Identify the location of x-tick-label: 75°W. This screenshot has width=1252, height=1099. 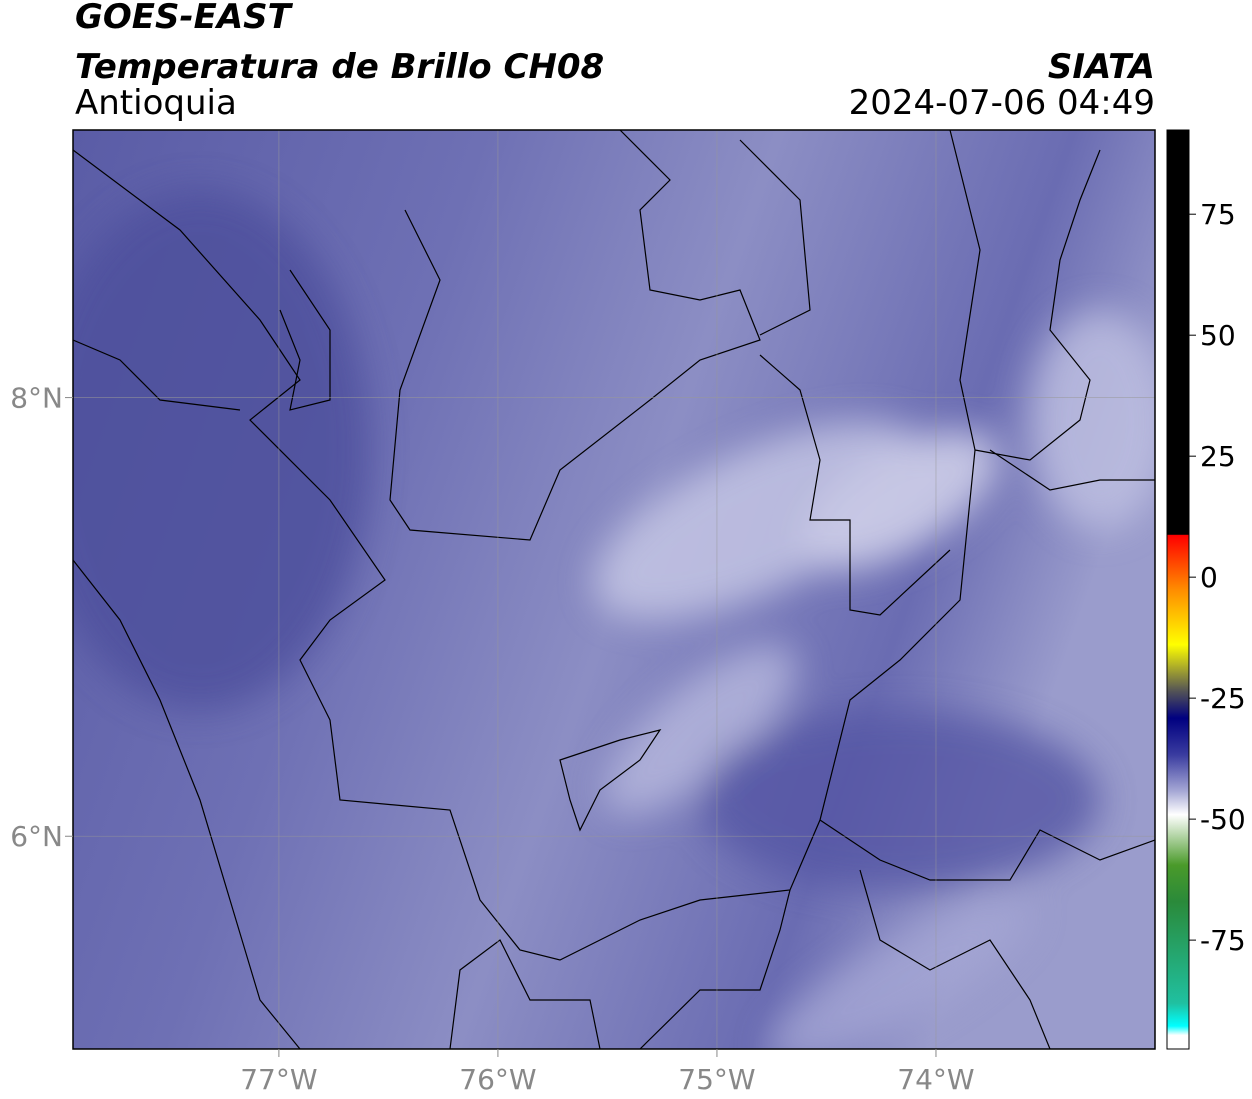
(716, 1079).